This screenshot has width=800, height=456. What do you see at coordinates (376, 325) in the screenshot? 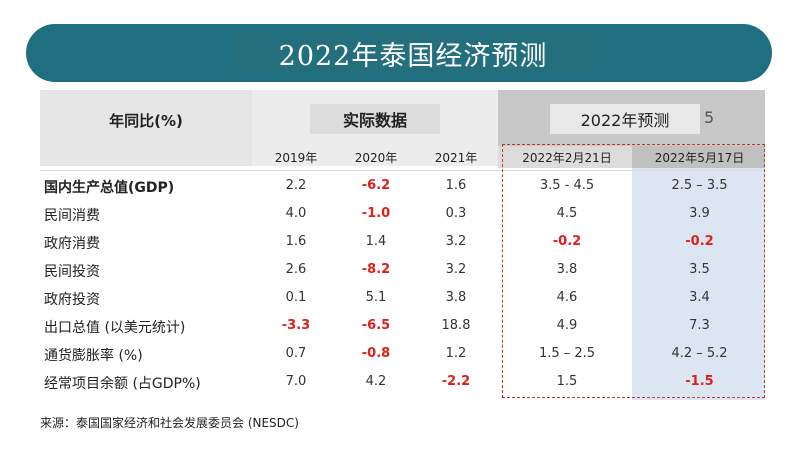
I see `table-cell: -6.5` at bounding box center [376, 325].